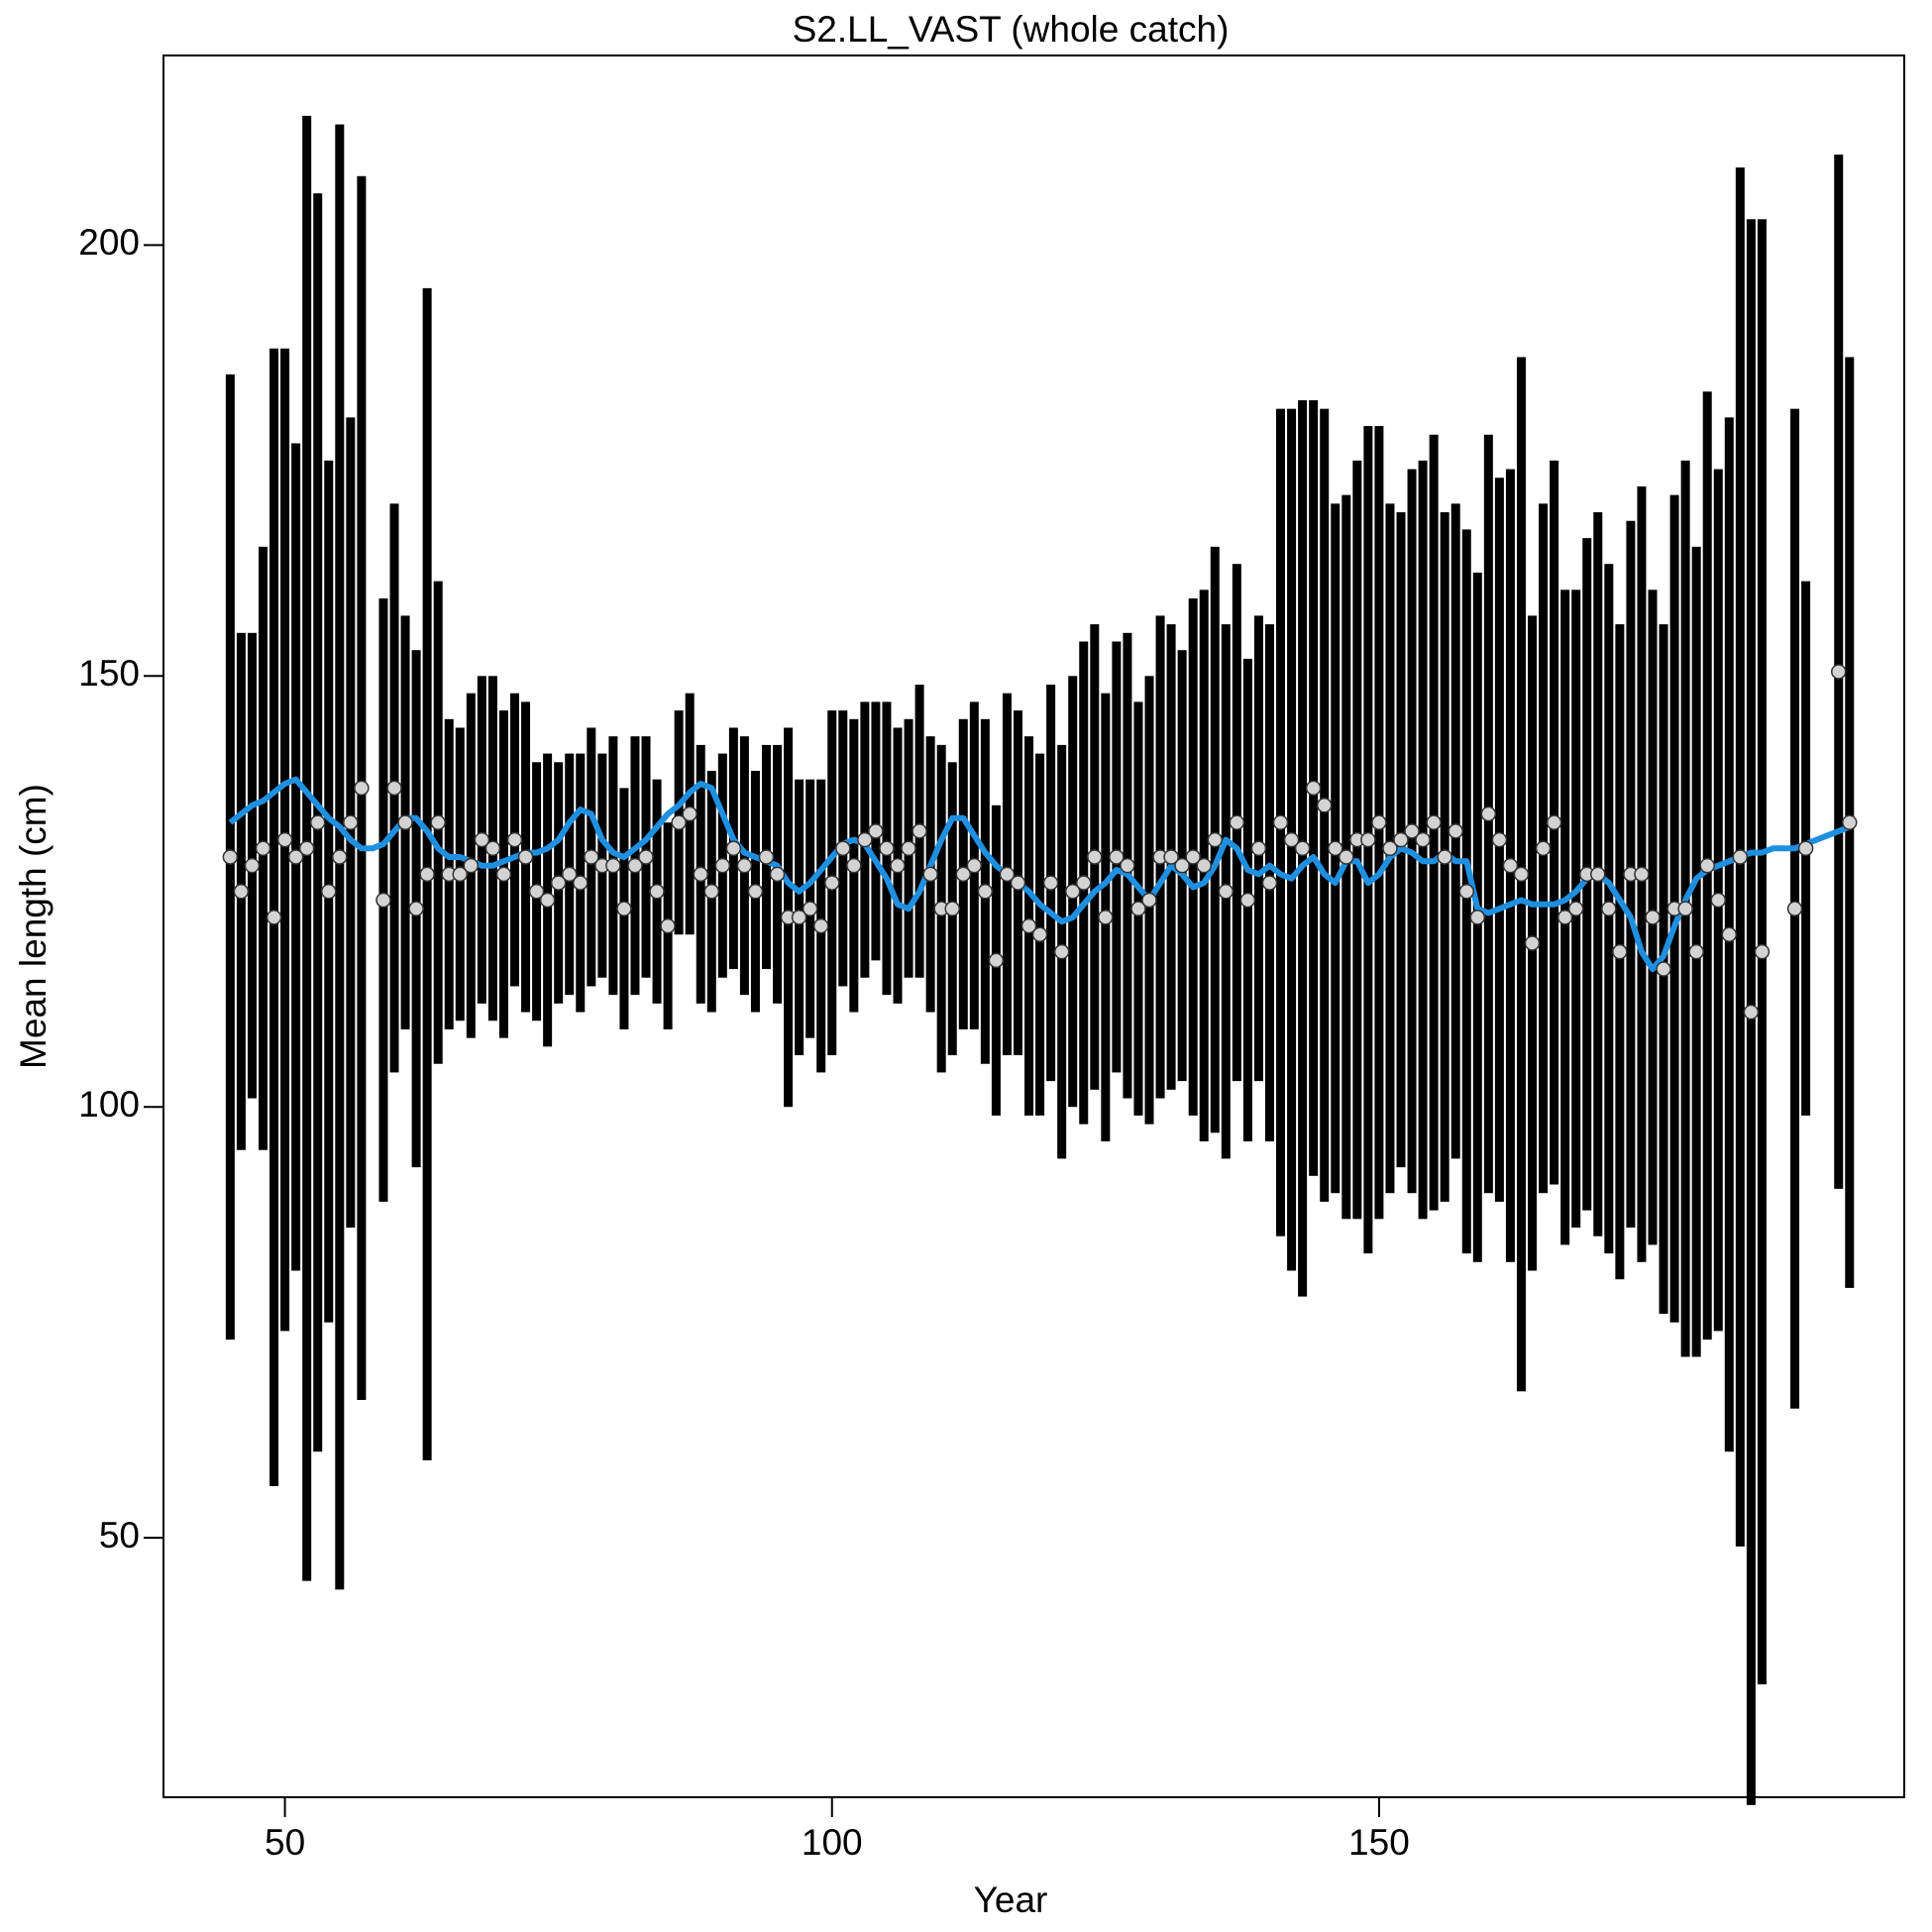 The width and height of the screenshot is (1932, 1932). What do you see at coordinates (109, 1104) in the screenshot?
I see `y-tick-label: 100` at bounding box center [109, 1104].